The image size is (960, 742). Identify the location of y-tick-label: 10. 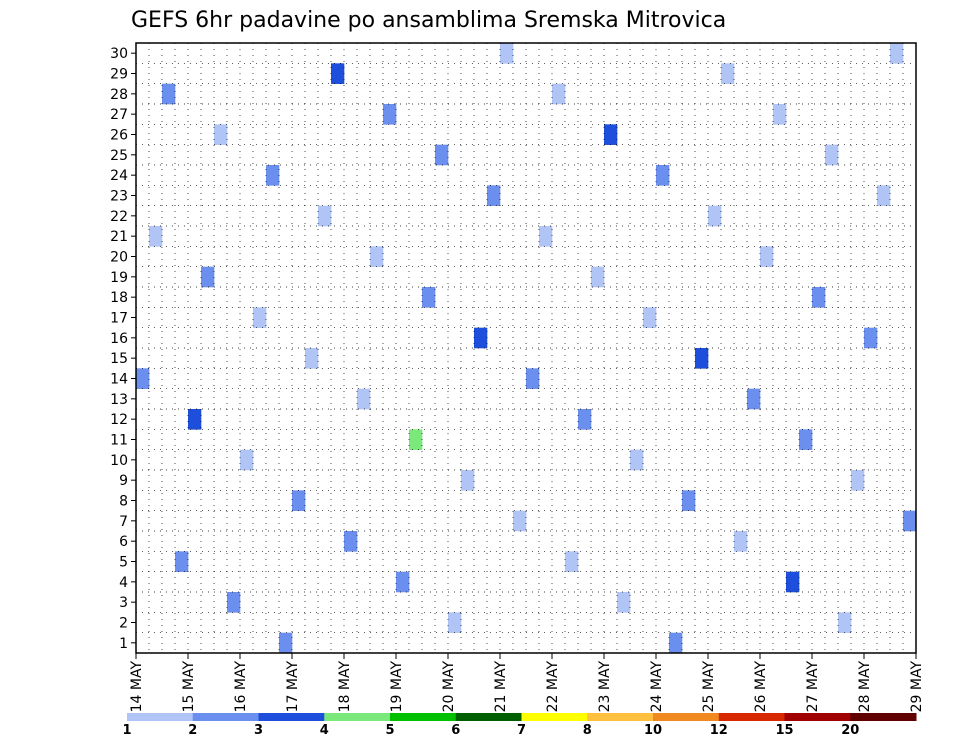
(119, 461).